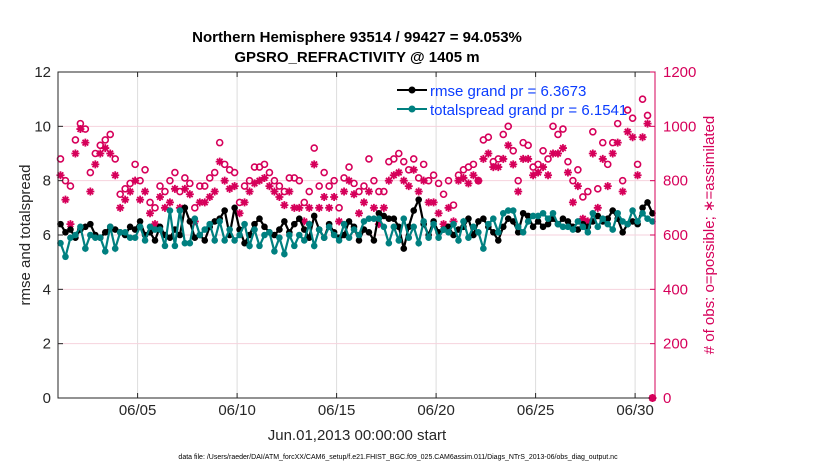 The image size is (830, 475). What do you see at coordinates (679, 72) in the screenshot?
I see `y-tick-label-right: 1200` at bounding box center [679, 72].